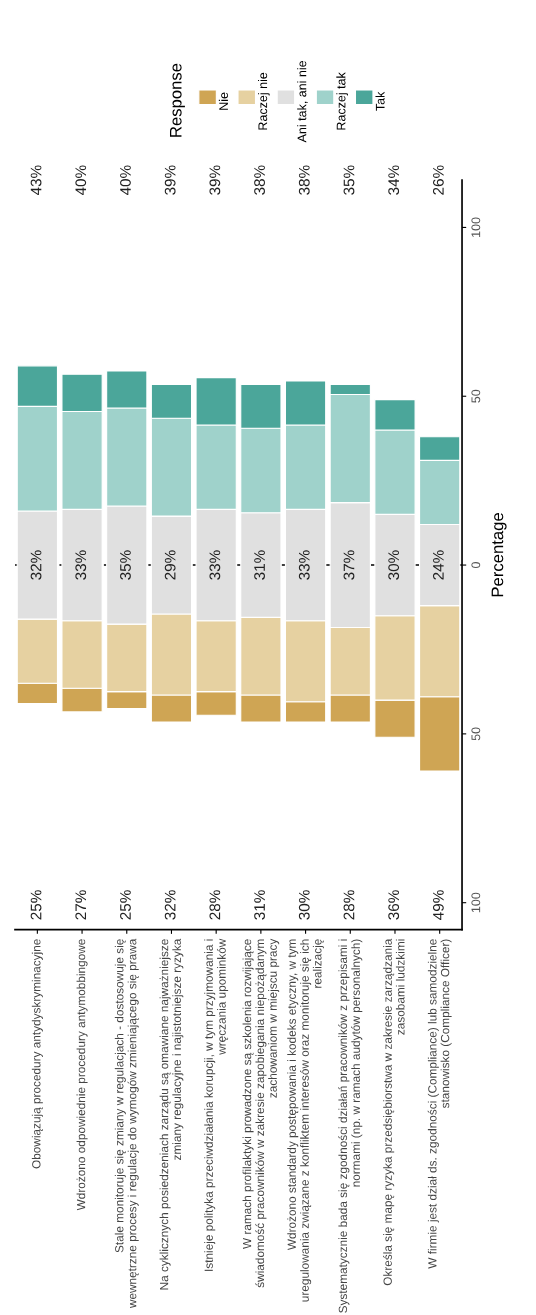  What do you see at coordinates (349, 565) in the screenshot?
I see `data-label: 37%` at bounding box center [349, 565].